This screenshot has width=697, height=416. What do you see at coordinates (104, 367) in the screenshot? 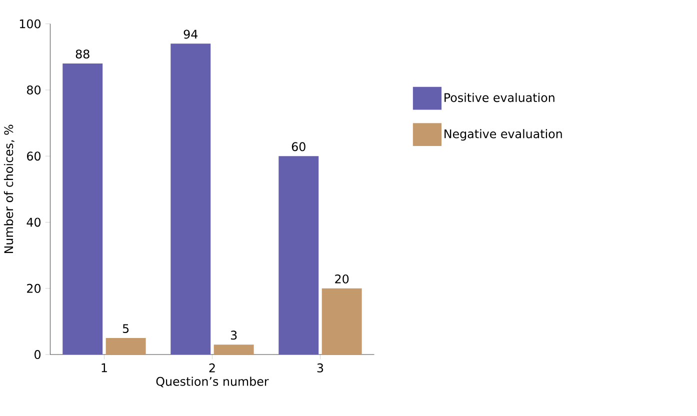
I see `x-tick-label: 1` at bounding box center [104, 367].